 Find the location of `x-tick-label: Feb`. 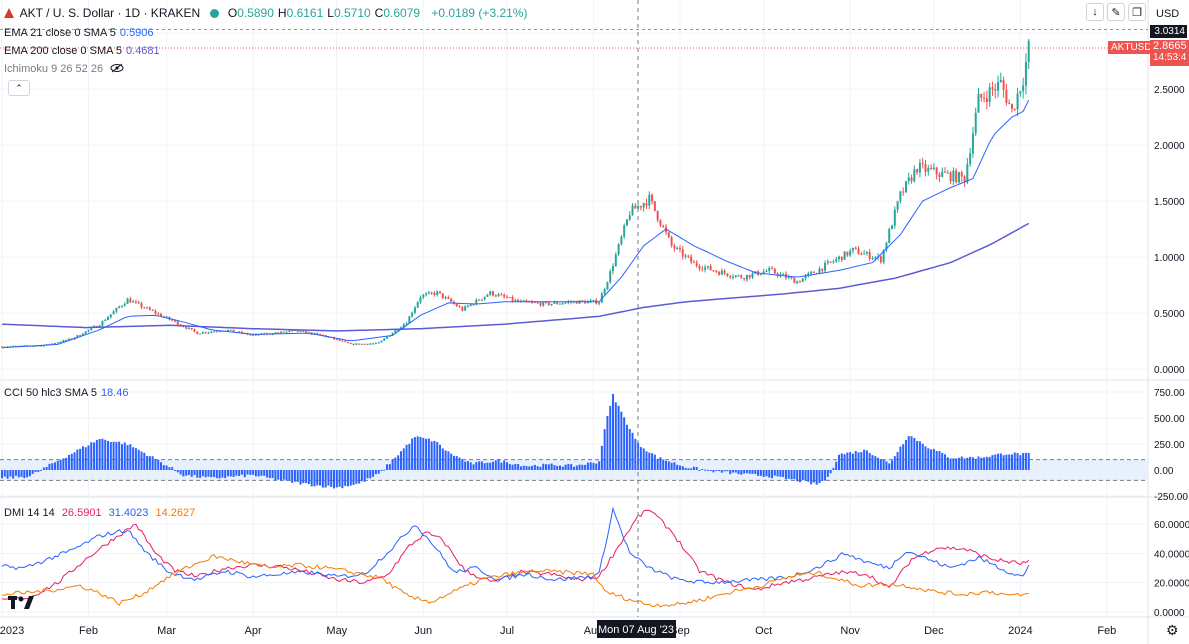

x-tick-label: Feb is located at coordinates (88, 631).